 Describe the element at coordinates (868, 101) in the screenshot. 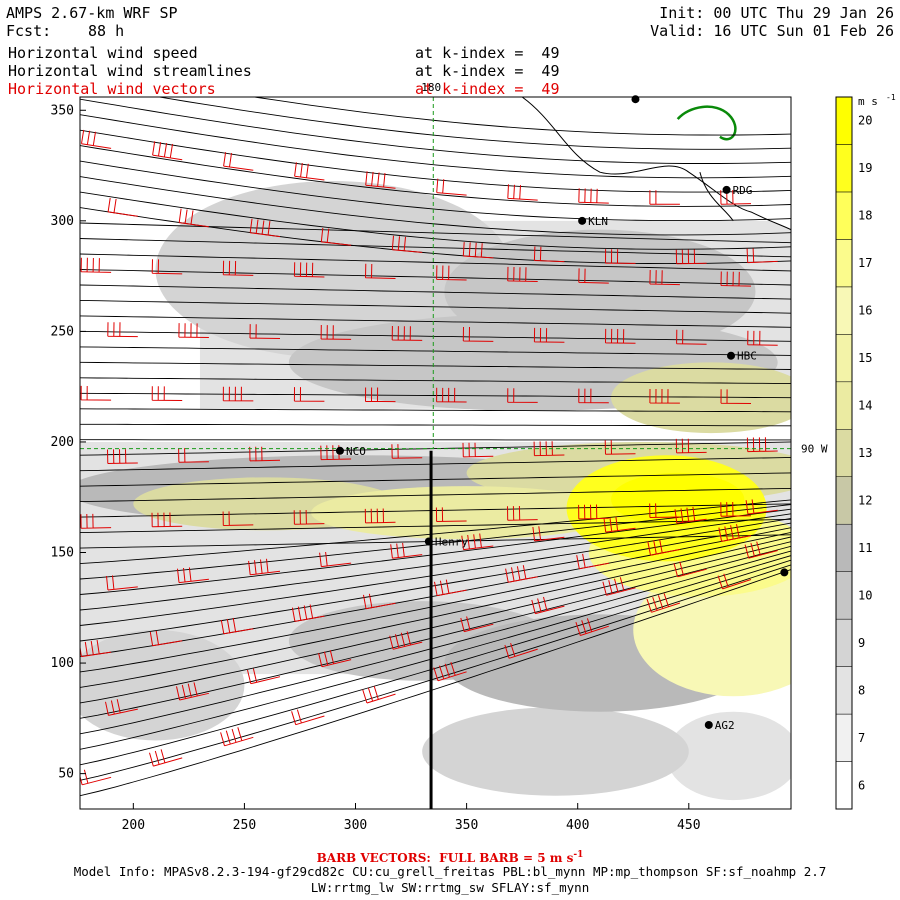

I see `colorbar-unit: m s` at that location.